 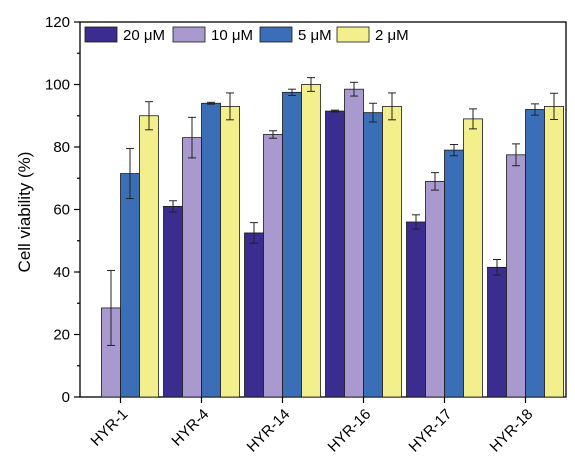 What do you see at coordinates (315, 35) in the screenshot?
I see `legend-label: 5 μM` at bounding box center [315, 35].